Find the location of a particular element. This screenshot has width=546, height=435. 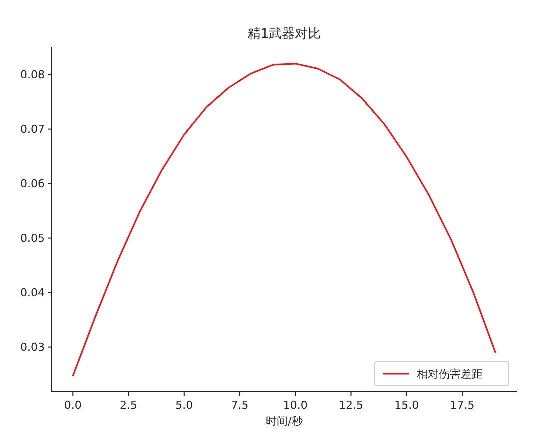

y-tick-label: 0.06 is located at coordinates (32, 184).